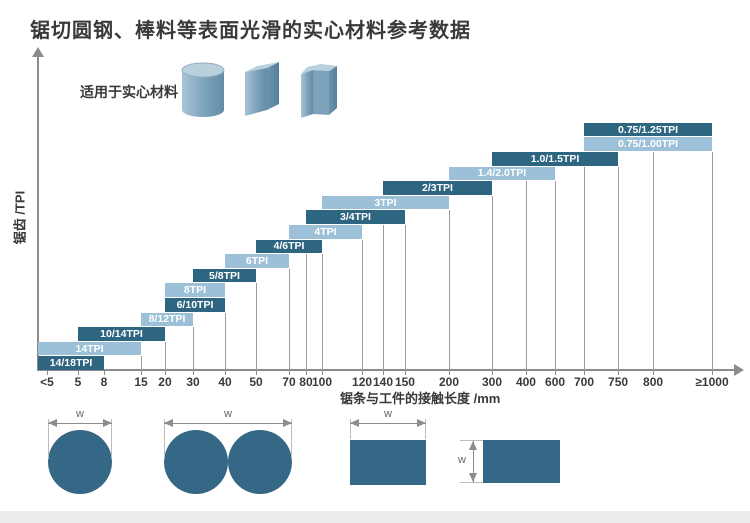 The width and height of the screenshot is (750, 523). What do you see at coordinates (289, 382) in the screenshot?
I see `tick-label-70: 70` at bounding box center [289, 382].